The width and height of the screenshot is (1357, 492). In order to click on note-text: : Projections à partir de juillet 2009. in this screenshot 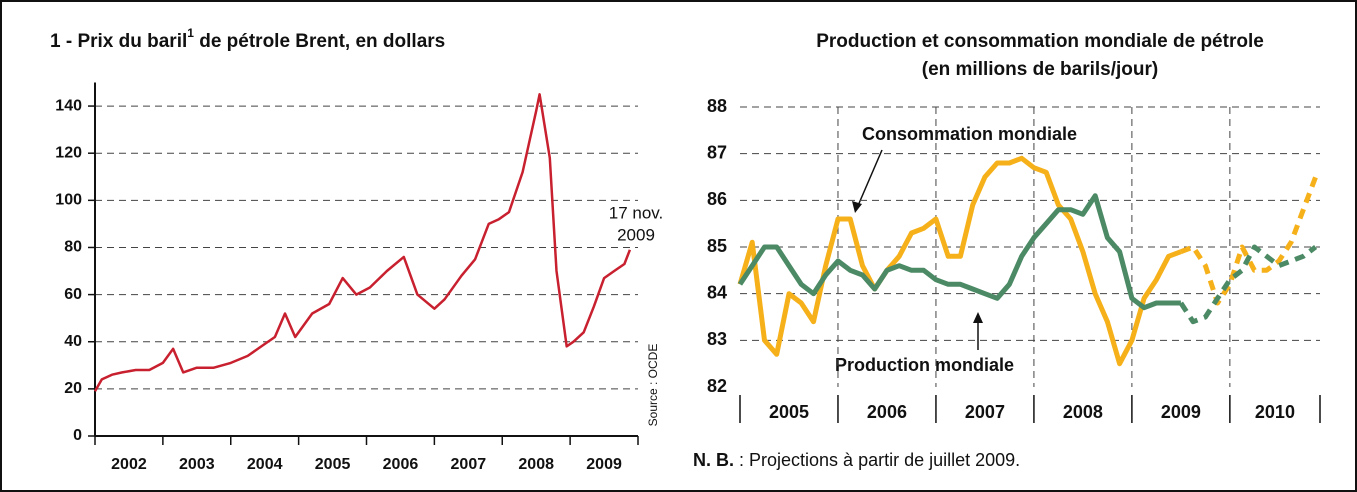, I will do `click(877, 460)`.